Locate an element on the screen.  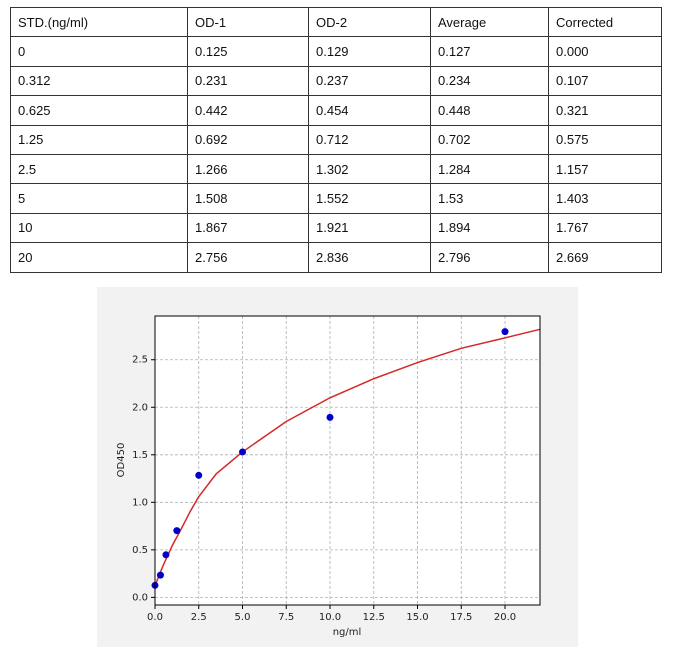
header-cell: OD-1 is located at coordinates (248, 22).